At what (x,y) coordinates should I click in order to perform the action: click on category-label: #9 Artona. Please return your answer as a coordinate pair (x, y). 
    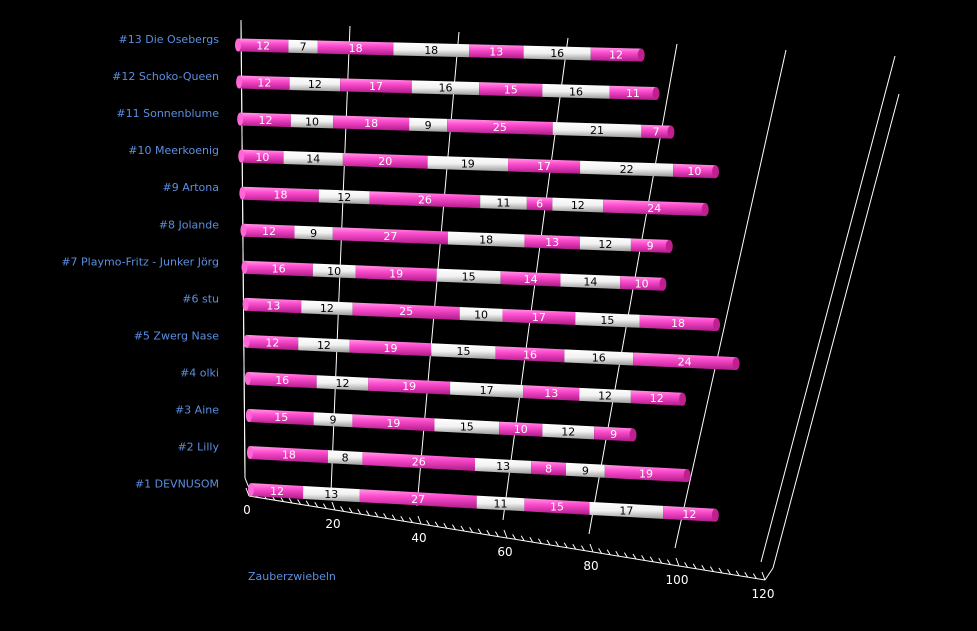
    Looking at the image, I should click on (190, 187).